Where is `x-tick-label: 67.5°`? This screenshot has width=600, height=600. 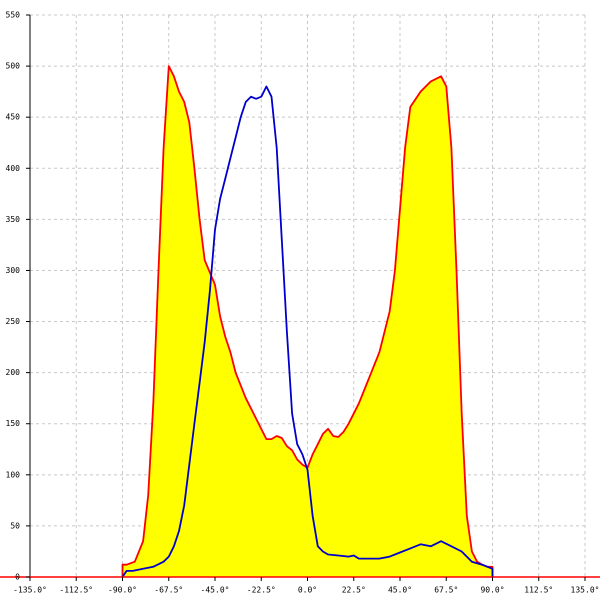
x-tick-label: 67.5° is located at coordinates (446, 590).